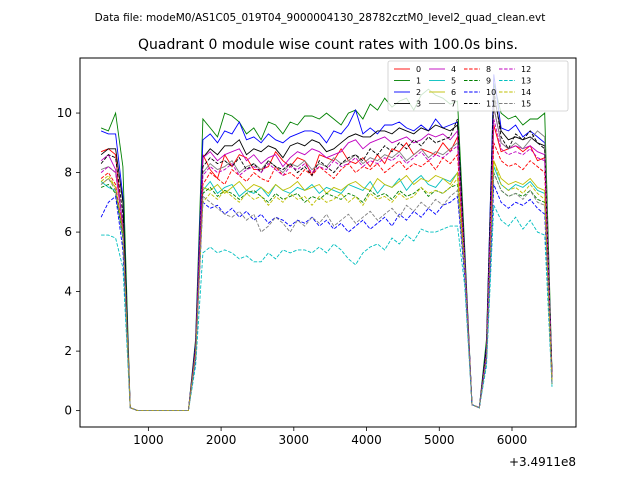 This screenshot has width=640, height=480. I want to click on x-axis: 1000 2000 3000 4000 5000 6000, so click(330, 437).